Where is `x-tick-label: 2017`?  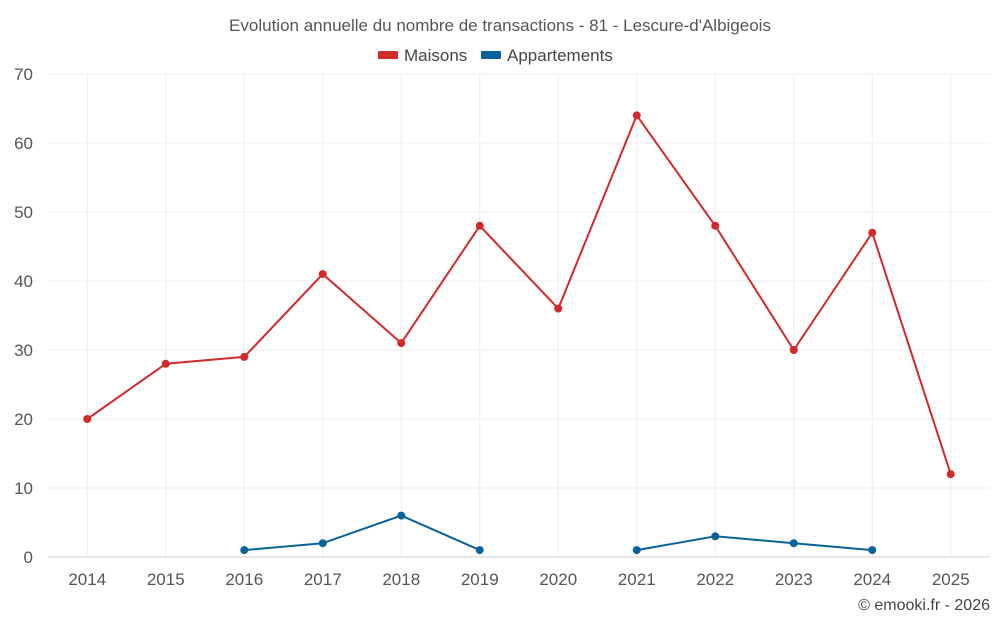
x-tick-label: 2017 is located at coordinates (323, 579).